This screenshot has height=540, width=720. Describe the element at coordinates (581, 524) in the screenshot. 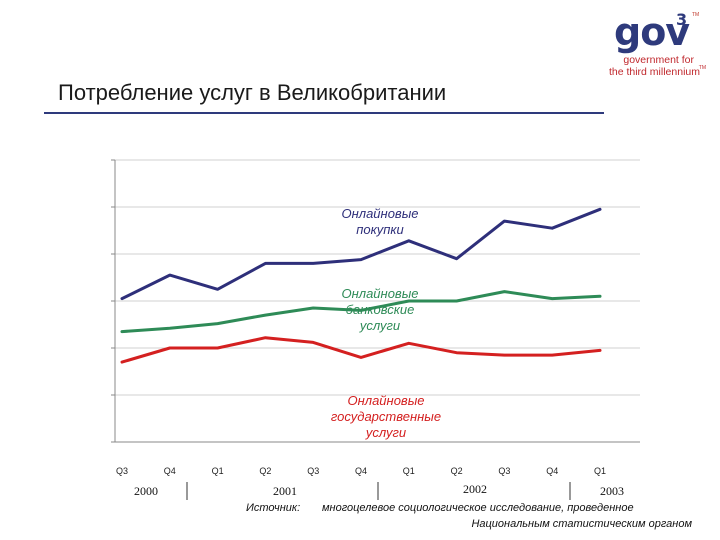

I see `source-text-line-2: Национальным статистическим органом` at that location.